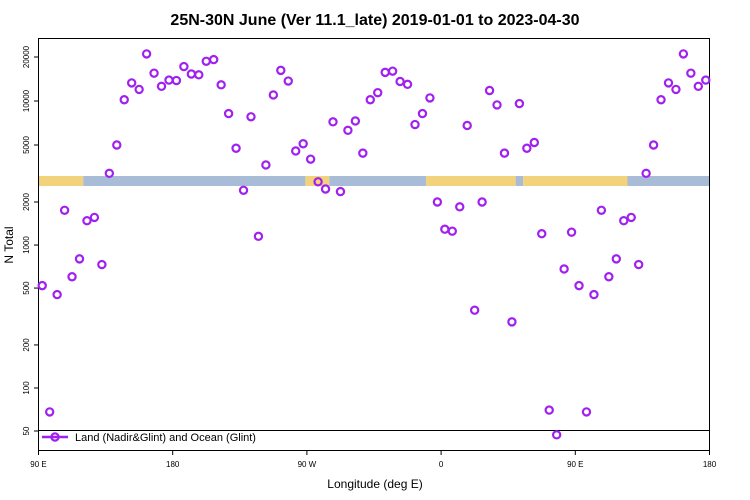  What do you see at coordinates (26, 245) in the screenshot?
I see `y-tick-label-lower-4: 1000` at bounding box center [26, 245].